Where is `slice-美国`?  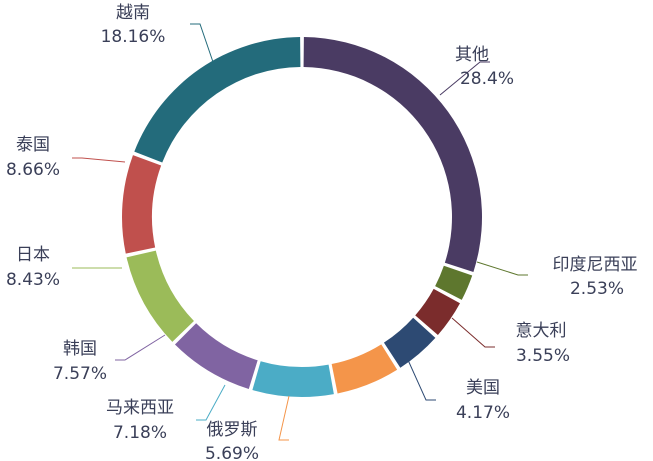
slice-美国 is located at coordinates (409, 342).